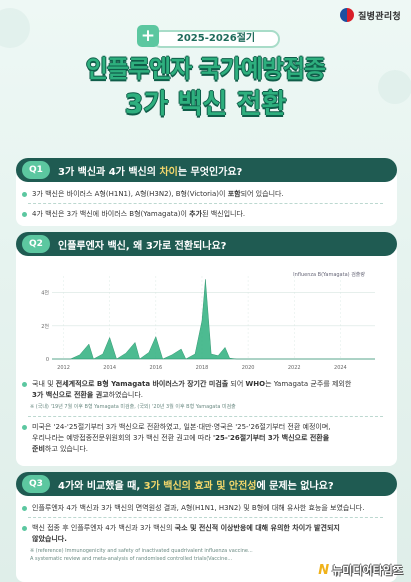 The height and width of the screenshot is (582, 411). Describe the element at coordinates (36, 170) in the screenshot. I see `q1-badge: Q1` at that location.